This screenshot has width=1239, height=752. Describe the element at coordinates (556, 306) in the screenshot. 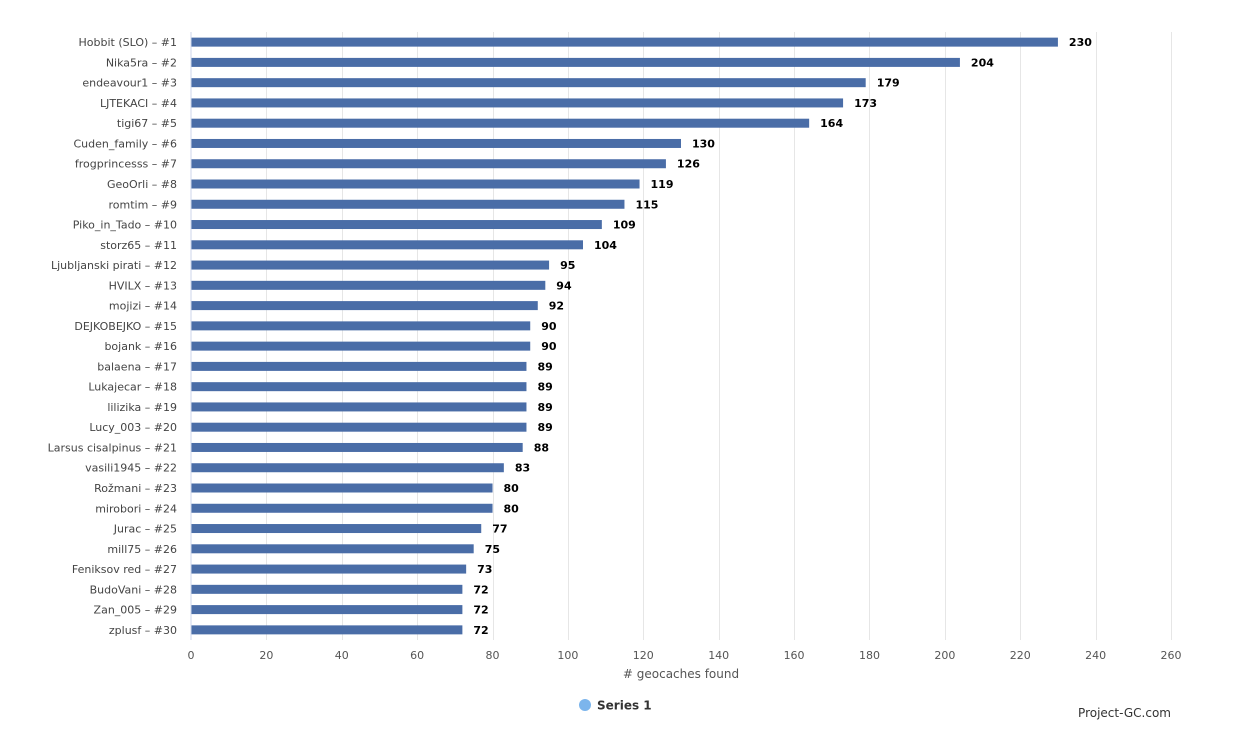

I see `data-label: 92` at that location.